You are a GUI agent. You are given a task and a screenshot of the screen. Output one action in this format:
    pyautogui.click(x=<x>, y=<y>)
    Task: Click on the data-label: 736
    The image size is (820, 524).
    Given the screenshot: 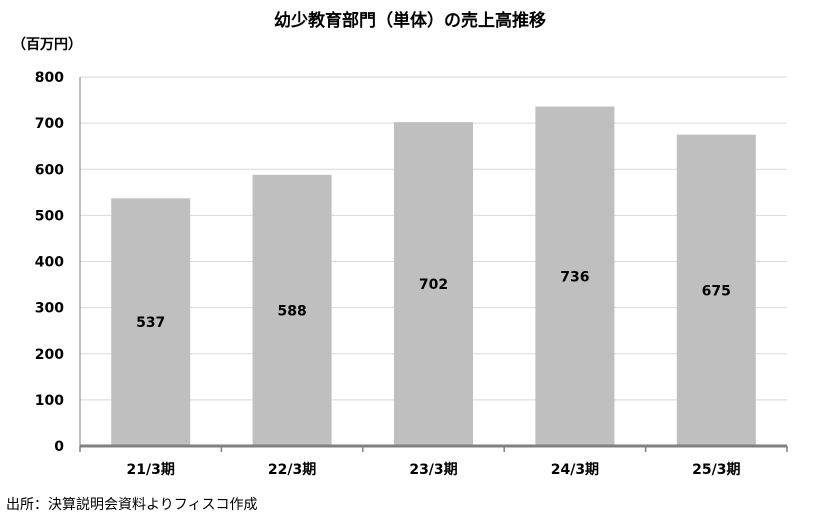 What is the action you would take?
    pyautogui.click(x=574, y=277)
    